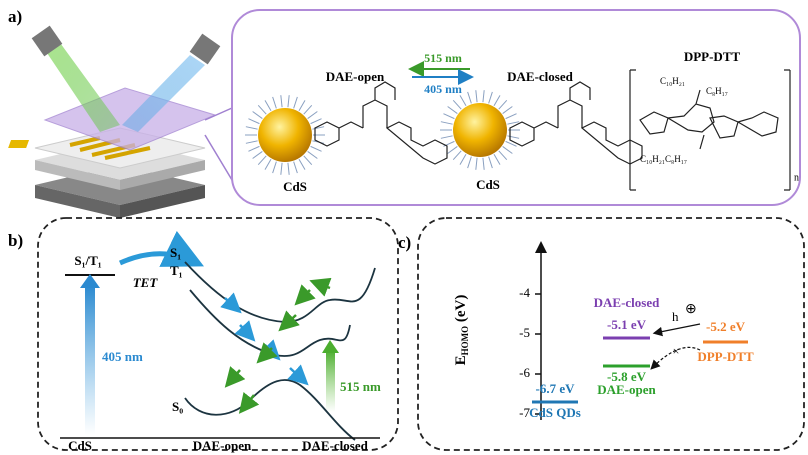 This screenshot has height=455, width=808. I want to click on x-label: DAE-closed, so click(335, 445).